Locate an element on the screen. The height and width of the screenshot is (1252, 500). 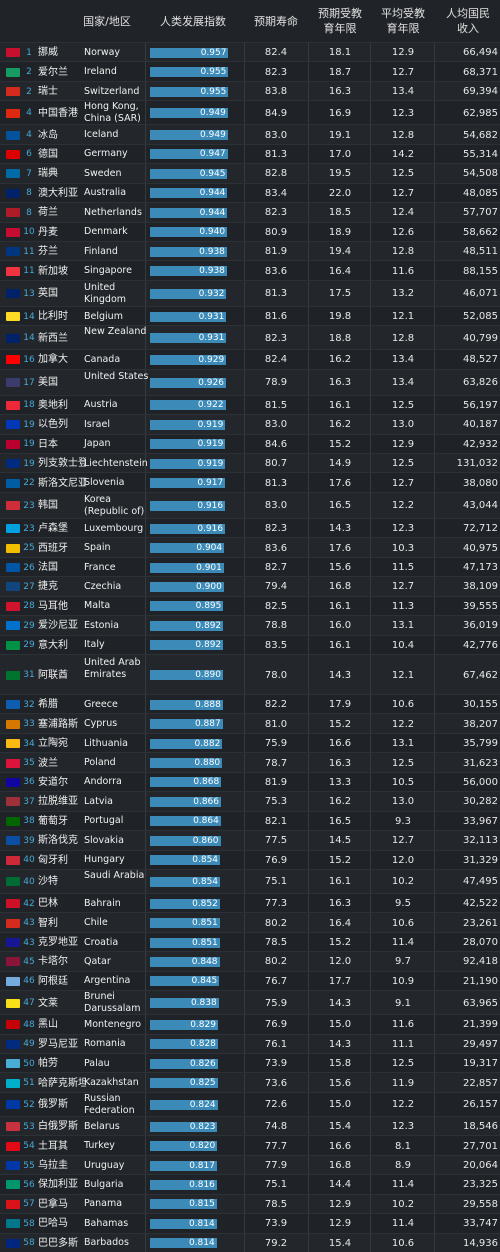
rank-number: 2 is located at coordinates (29, 72).